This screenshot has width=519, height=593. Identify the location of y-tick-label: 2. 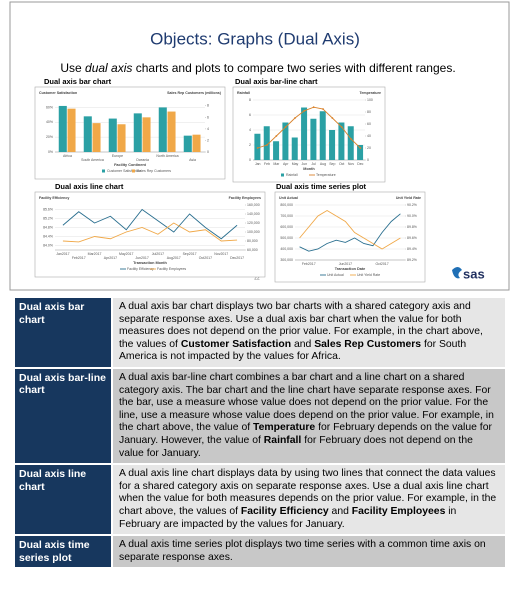
(250, 145).